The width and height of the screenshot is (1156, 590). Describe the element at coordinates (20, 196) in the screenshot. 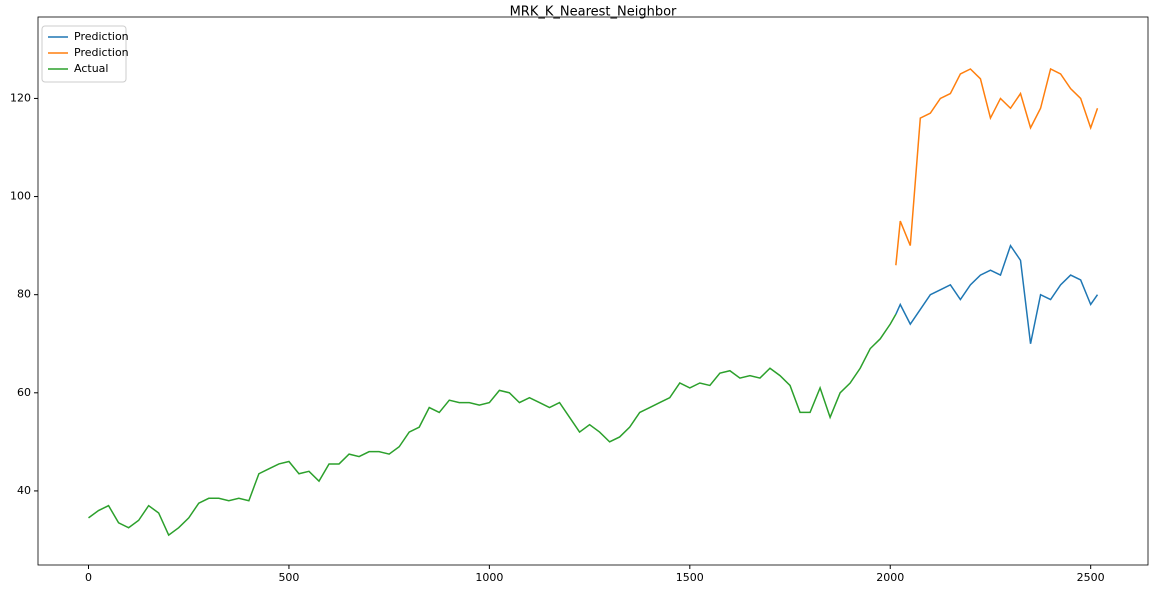

I see `y-tick-label: 100` at that location.